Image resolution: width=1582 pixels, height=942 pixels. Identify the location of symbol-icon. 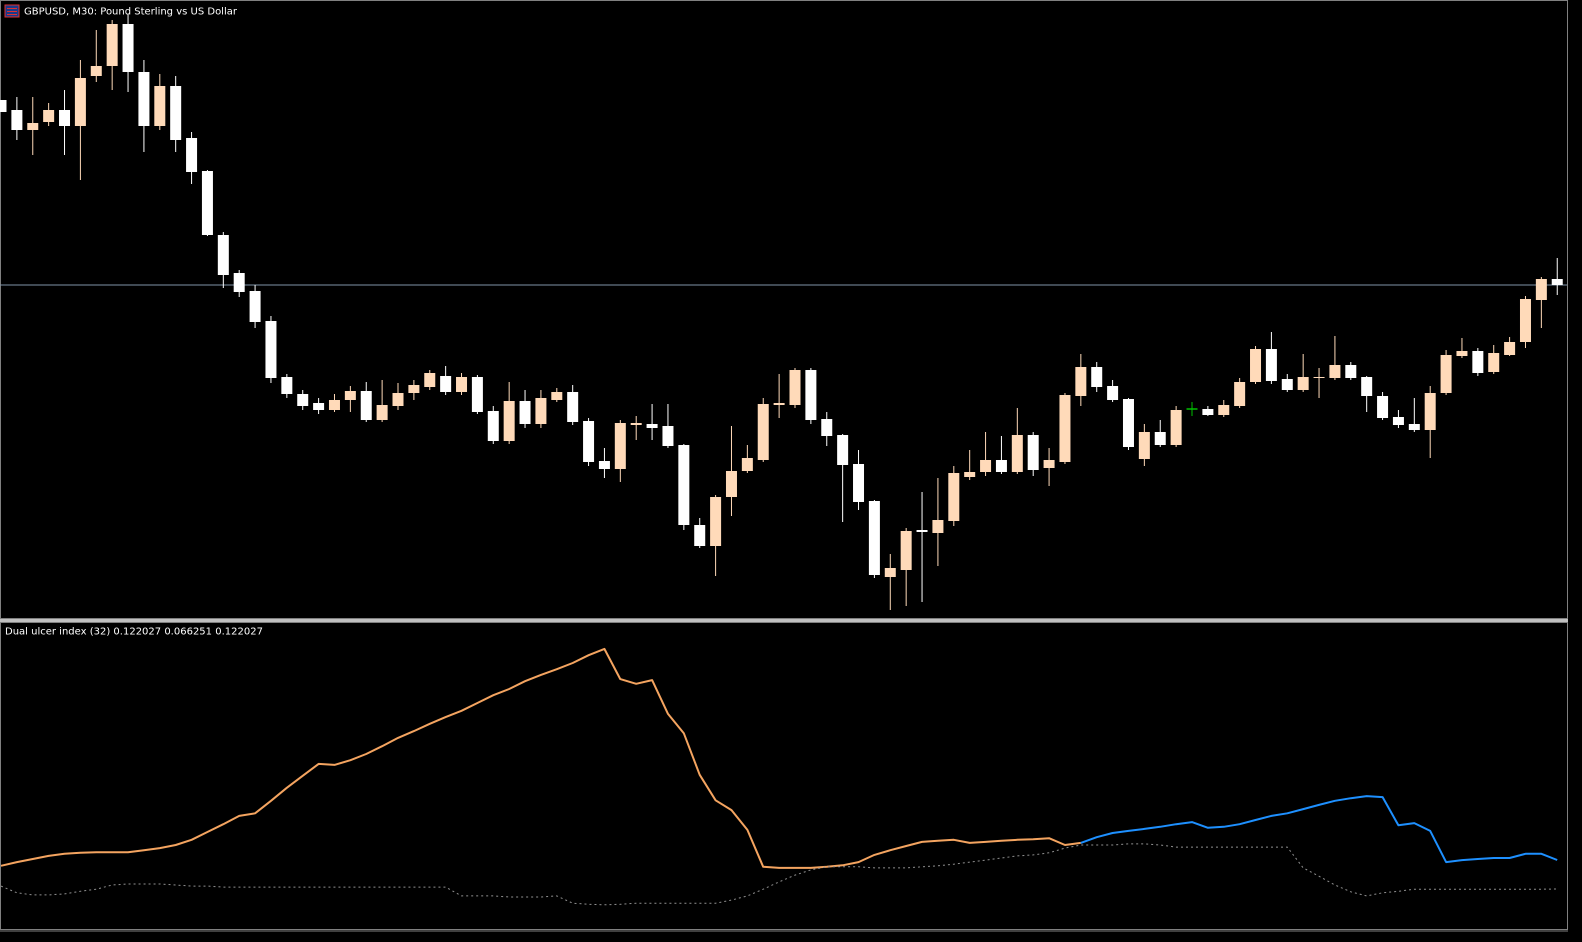
(12, 11).